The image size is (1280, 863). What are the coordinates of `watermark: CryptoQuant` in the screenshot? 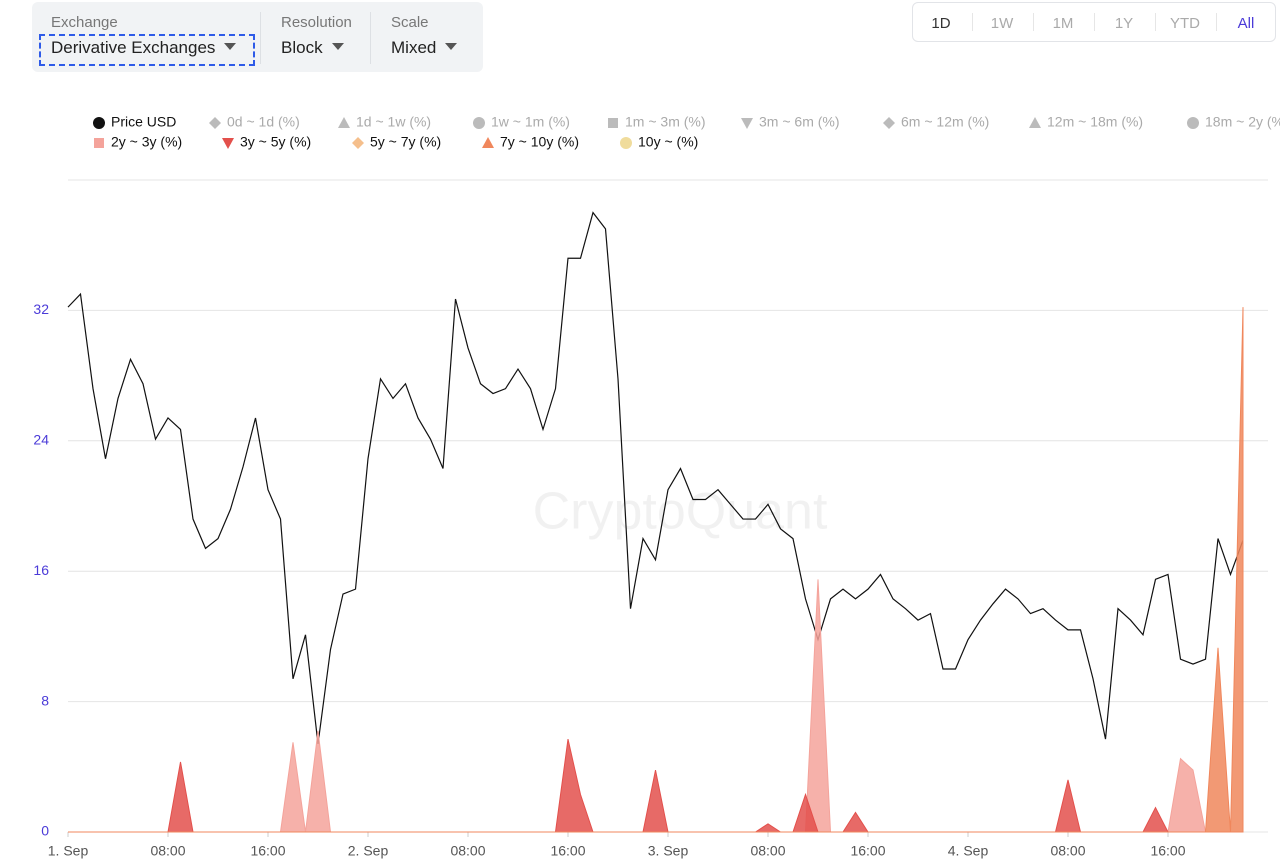 It's located at (680, 512).